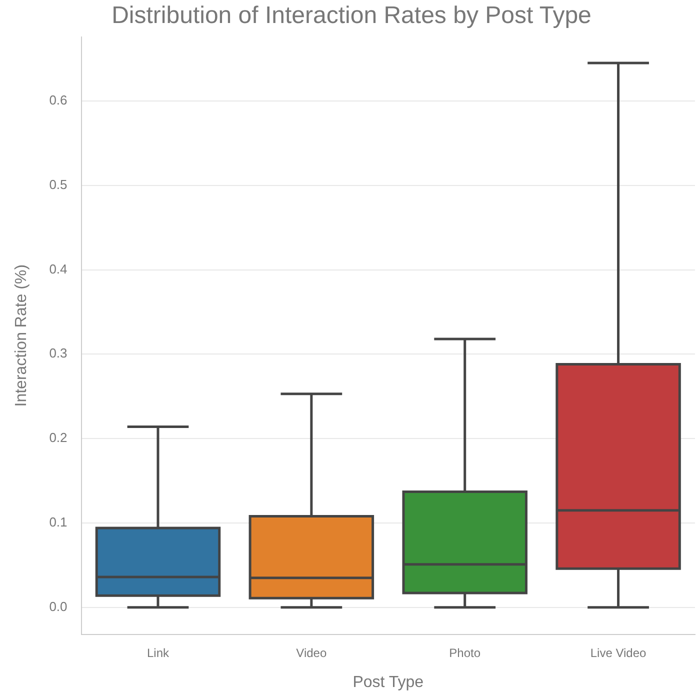  What do you see at coordinates (618, 653) in the screenshot?
I see `x-tick-label: Live Video` at bounding box center [618, 653].